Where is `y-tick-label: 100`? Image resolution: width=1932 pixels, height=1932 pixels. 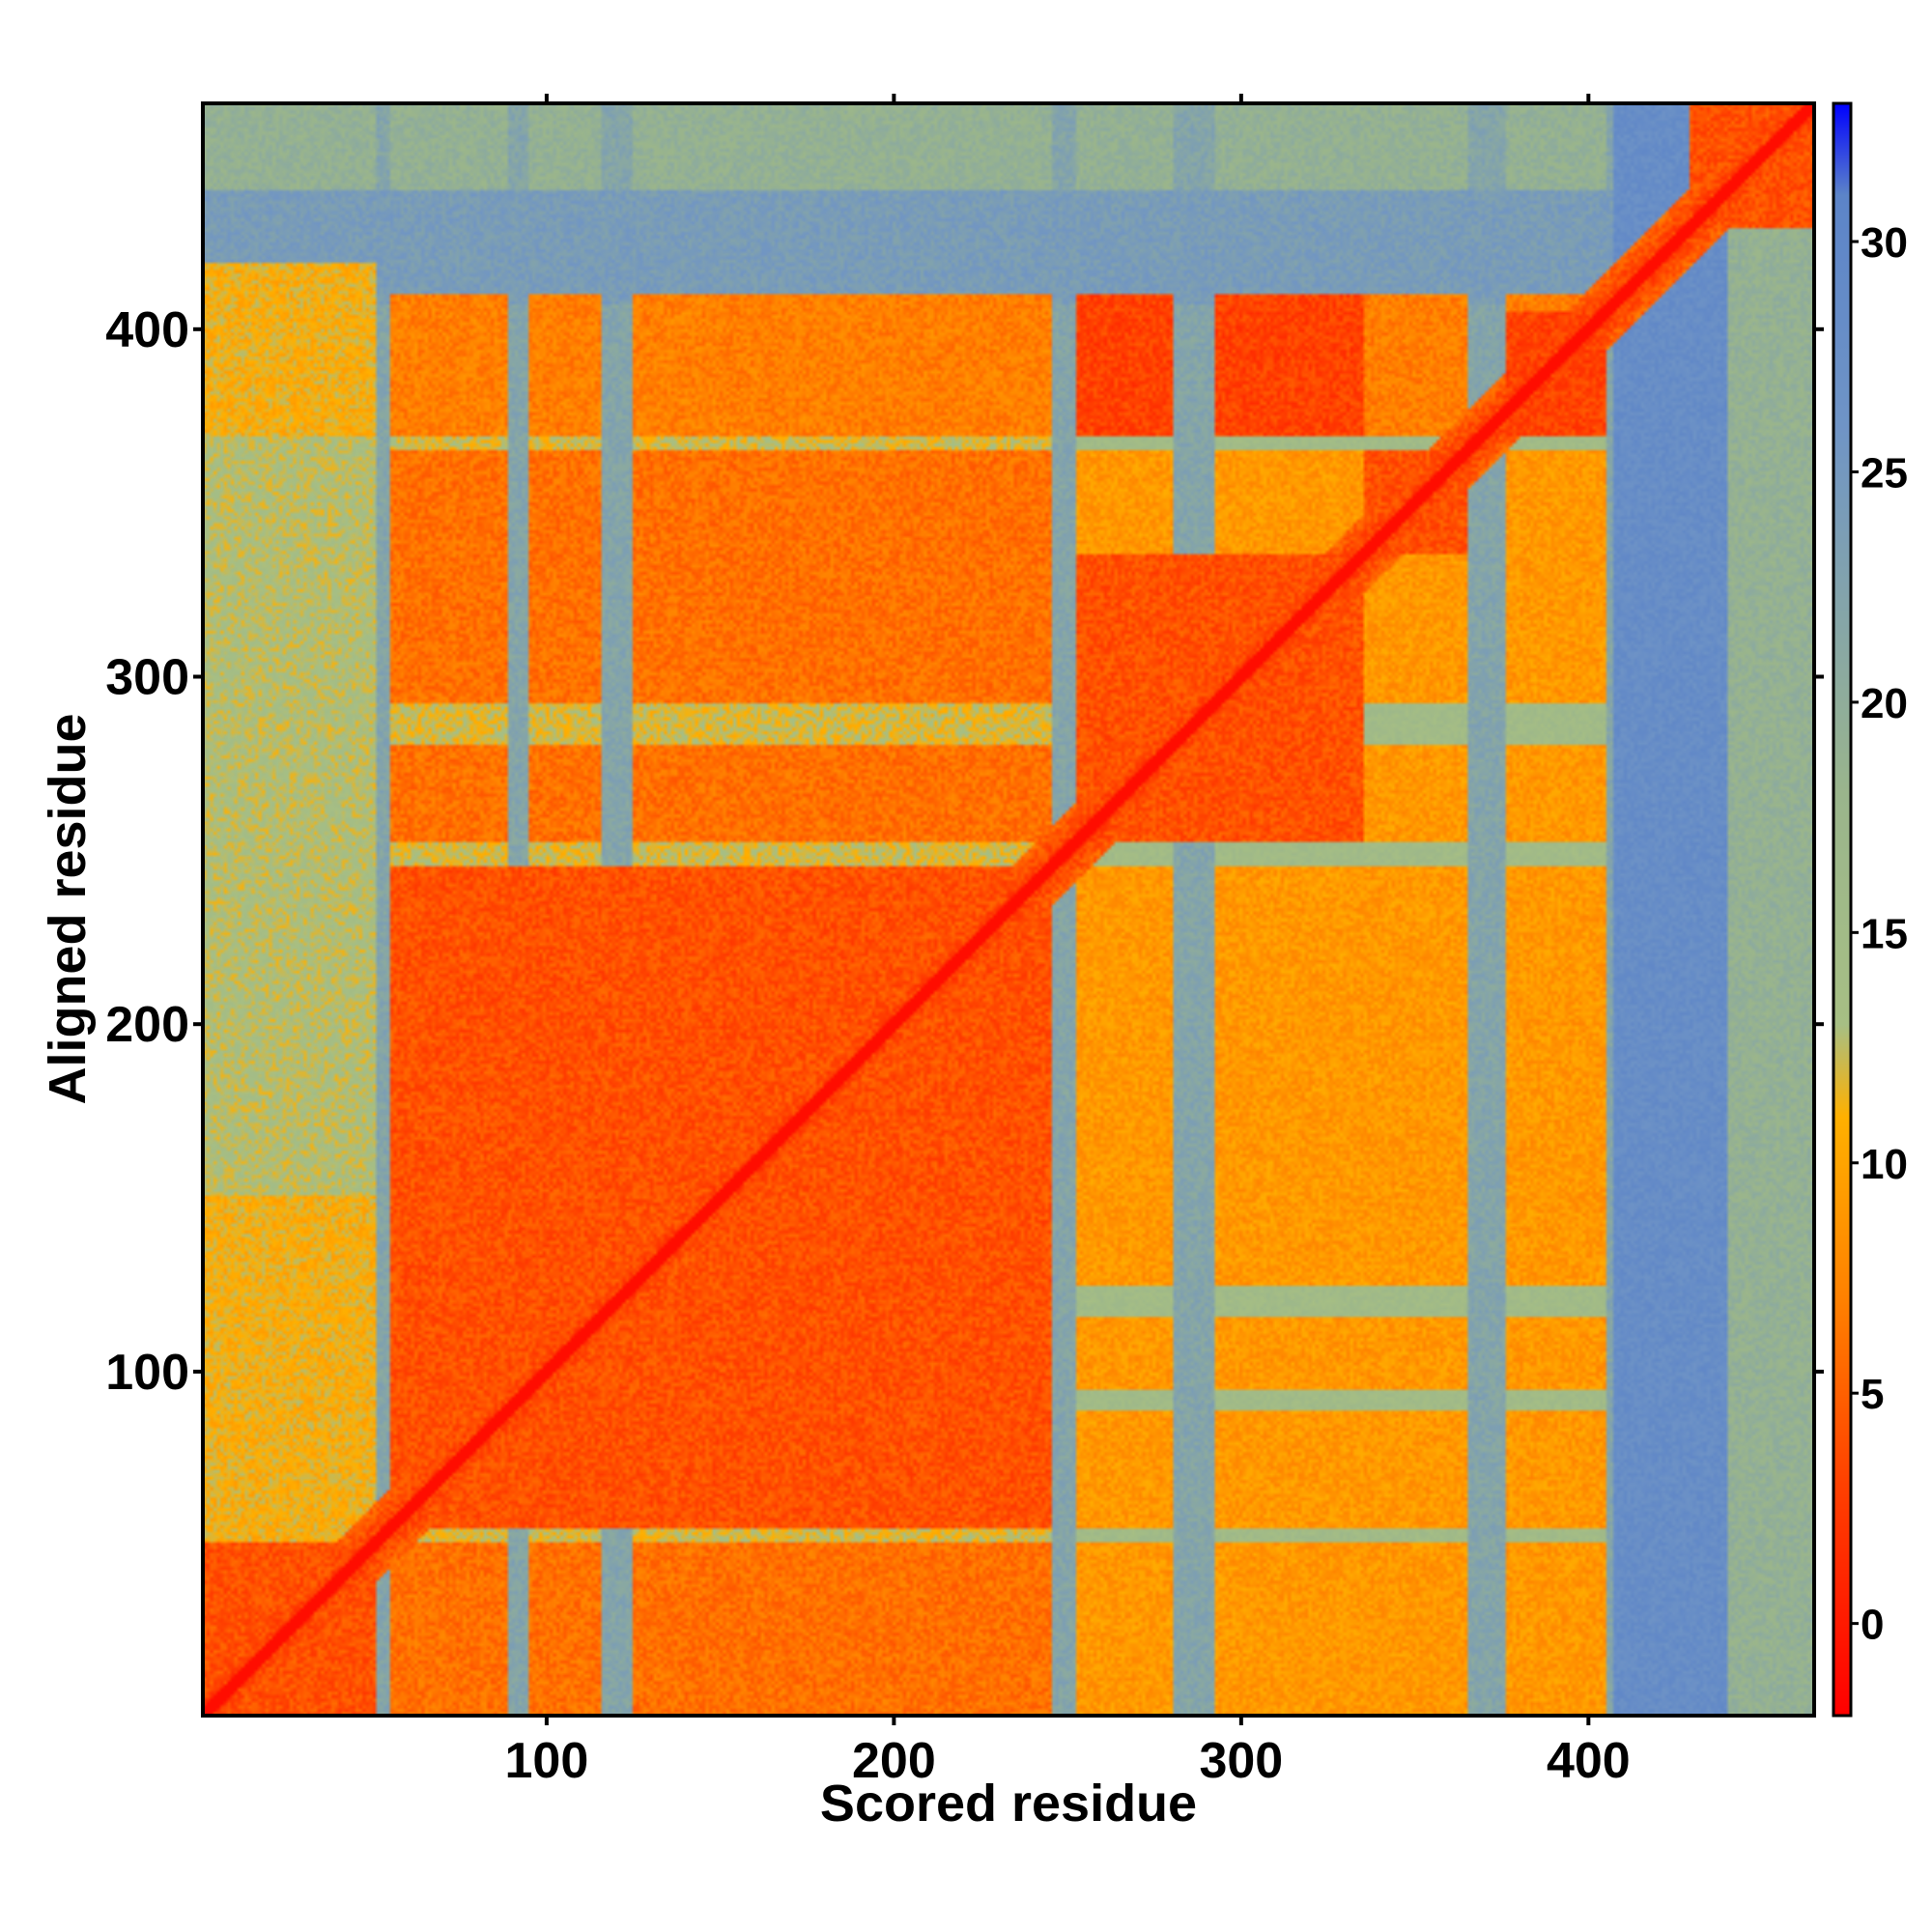
y-tick-label: 100 is located at coordinates (147, 1373).